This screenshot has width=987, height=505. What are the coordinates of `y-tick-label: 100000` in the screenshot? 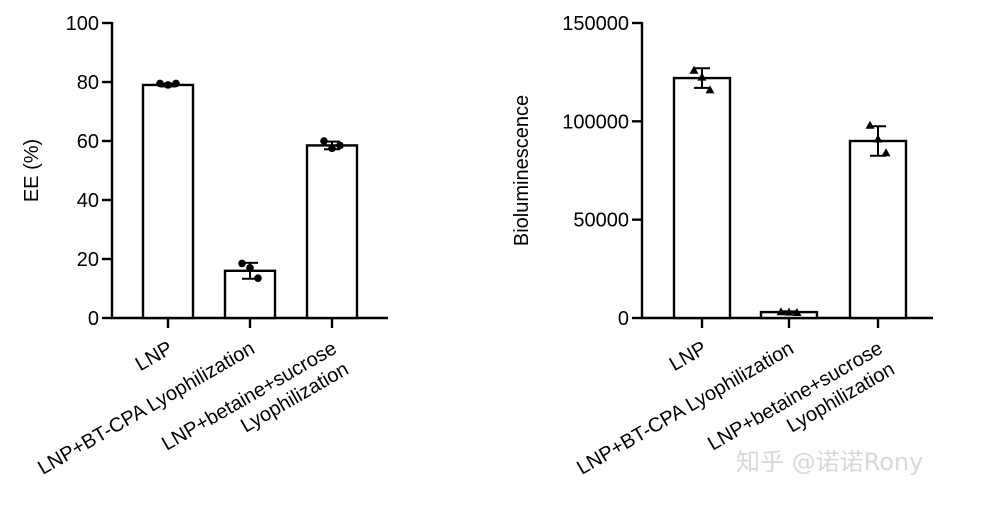 It's located at (595, 122).